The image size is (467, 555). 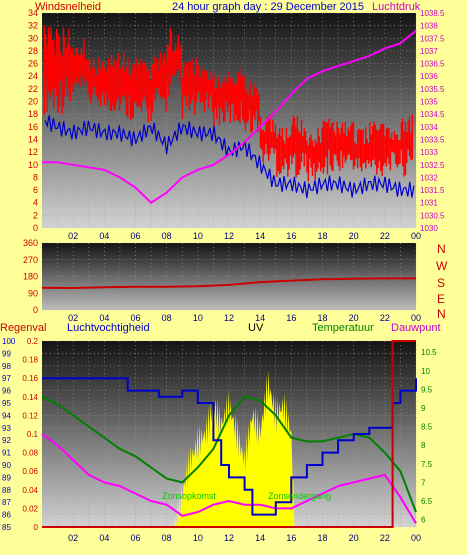 I want to click on pressure-tick: 1036.5, so click(x=432, y=64).